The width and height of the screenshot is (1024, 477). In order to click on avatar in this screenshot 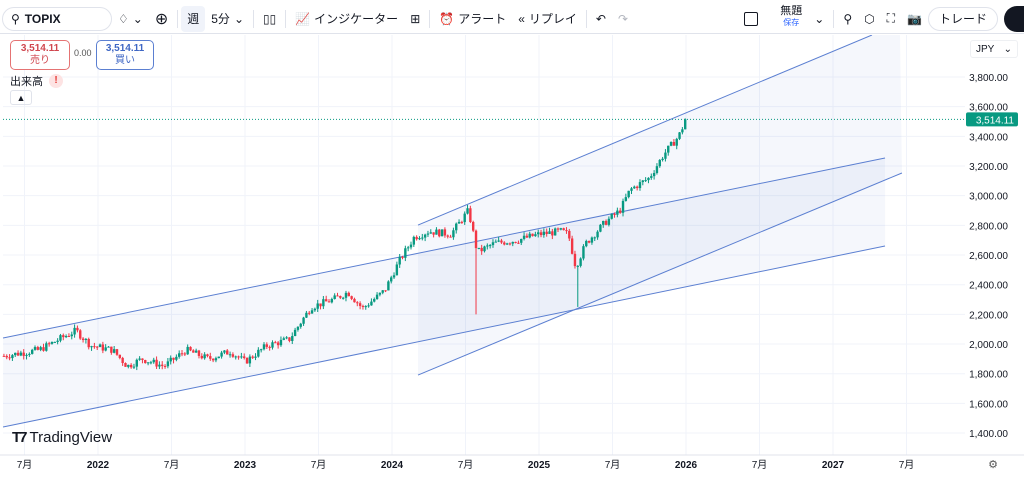, I will do `click(1014, 18)`.